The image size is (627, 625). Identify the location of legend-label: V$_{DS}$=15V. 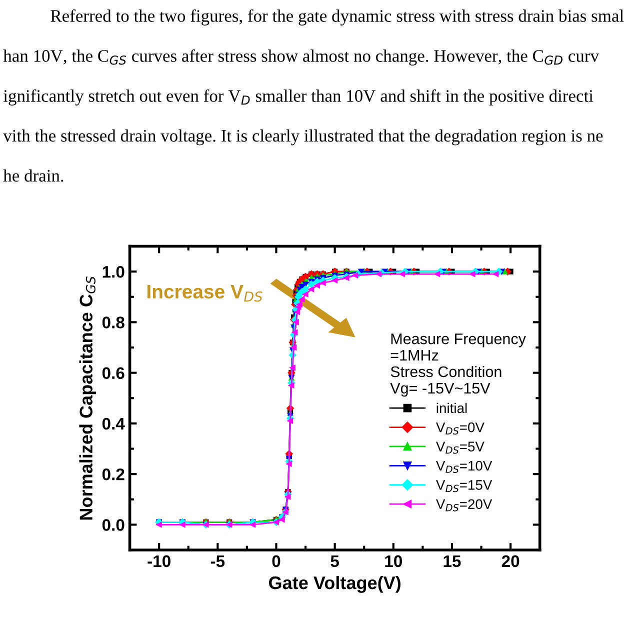
(464, 486).